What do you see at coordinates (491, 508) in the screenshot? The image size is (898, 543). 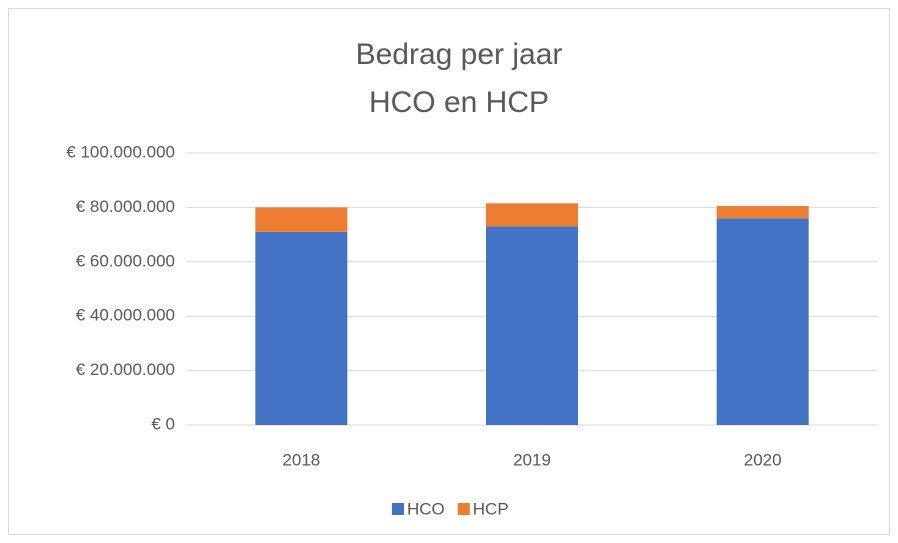 I see `legend-label: HCP` at bounding box center [491, 508].